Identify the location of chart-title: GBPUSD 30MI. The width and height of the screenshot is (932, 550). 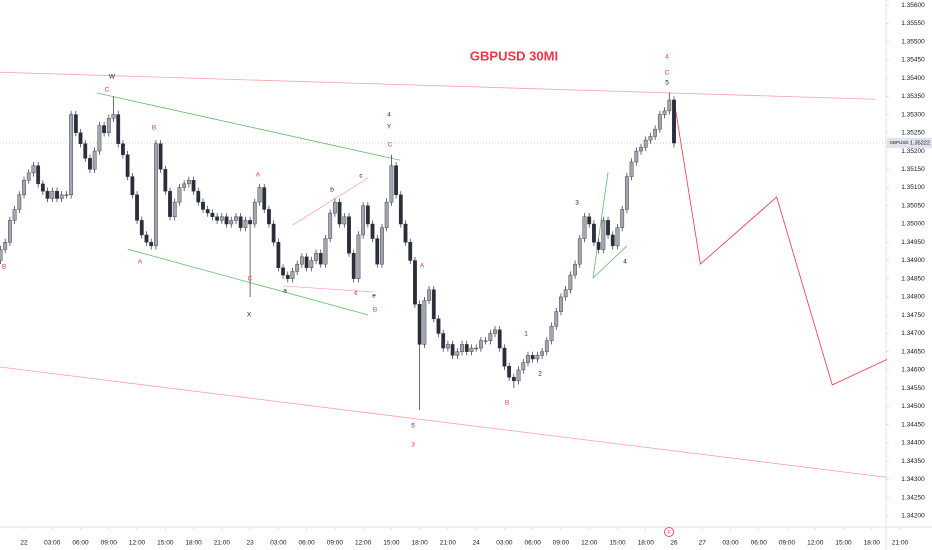
(514, 55).